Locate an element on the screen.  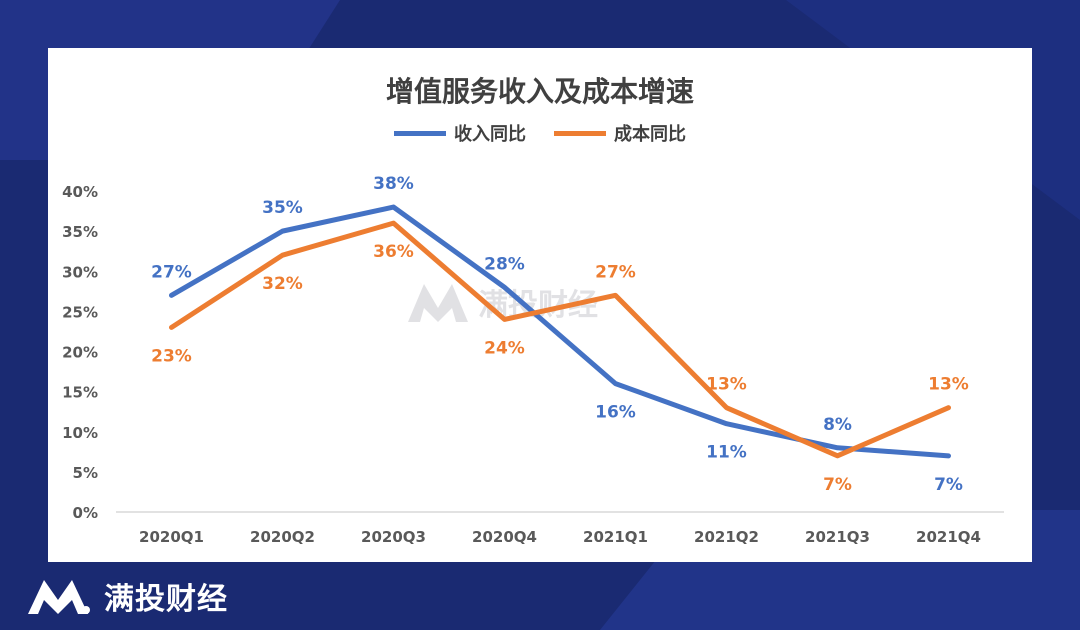
y-tick-label: 10% is located at coordinates (80, 433).